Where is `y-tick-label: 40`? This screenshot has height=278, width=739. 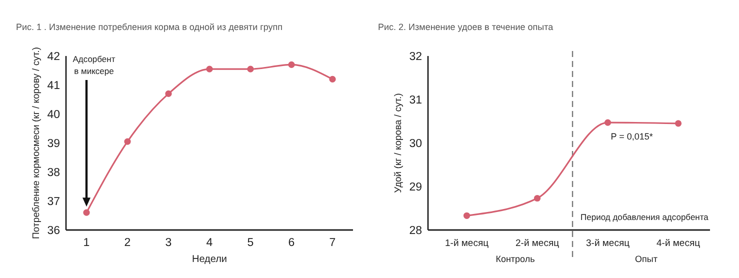
y-tick-label: 40 is located at coordinates (53, 115).